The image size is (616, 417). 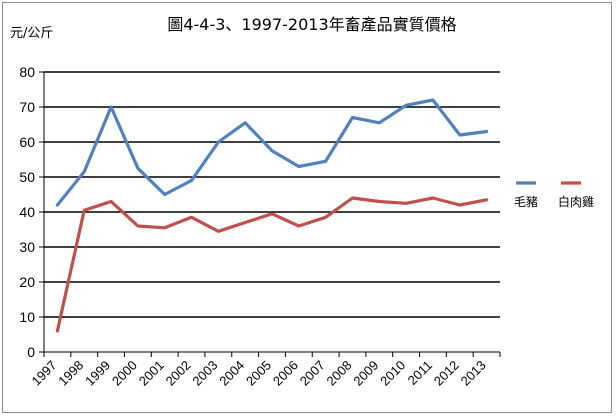 What do you see at coordinates (311, 24) in the screenshot?
I see `chart-title: 圖4-4-3、1997-2013年畜產品實質價格` at bounding box center [311, 24].